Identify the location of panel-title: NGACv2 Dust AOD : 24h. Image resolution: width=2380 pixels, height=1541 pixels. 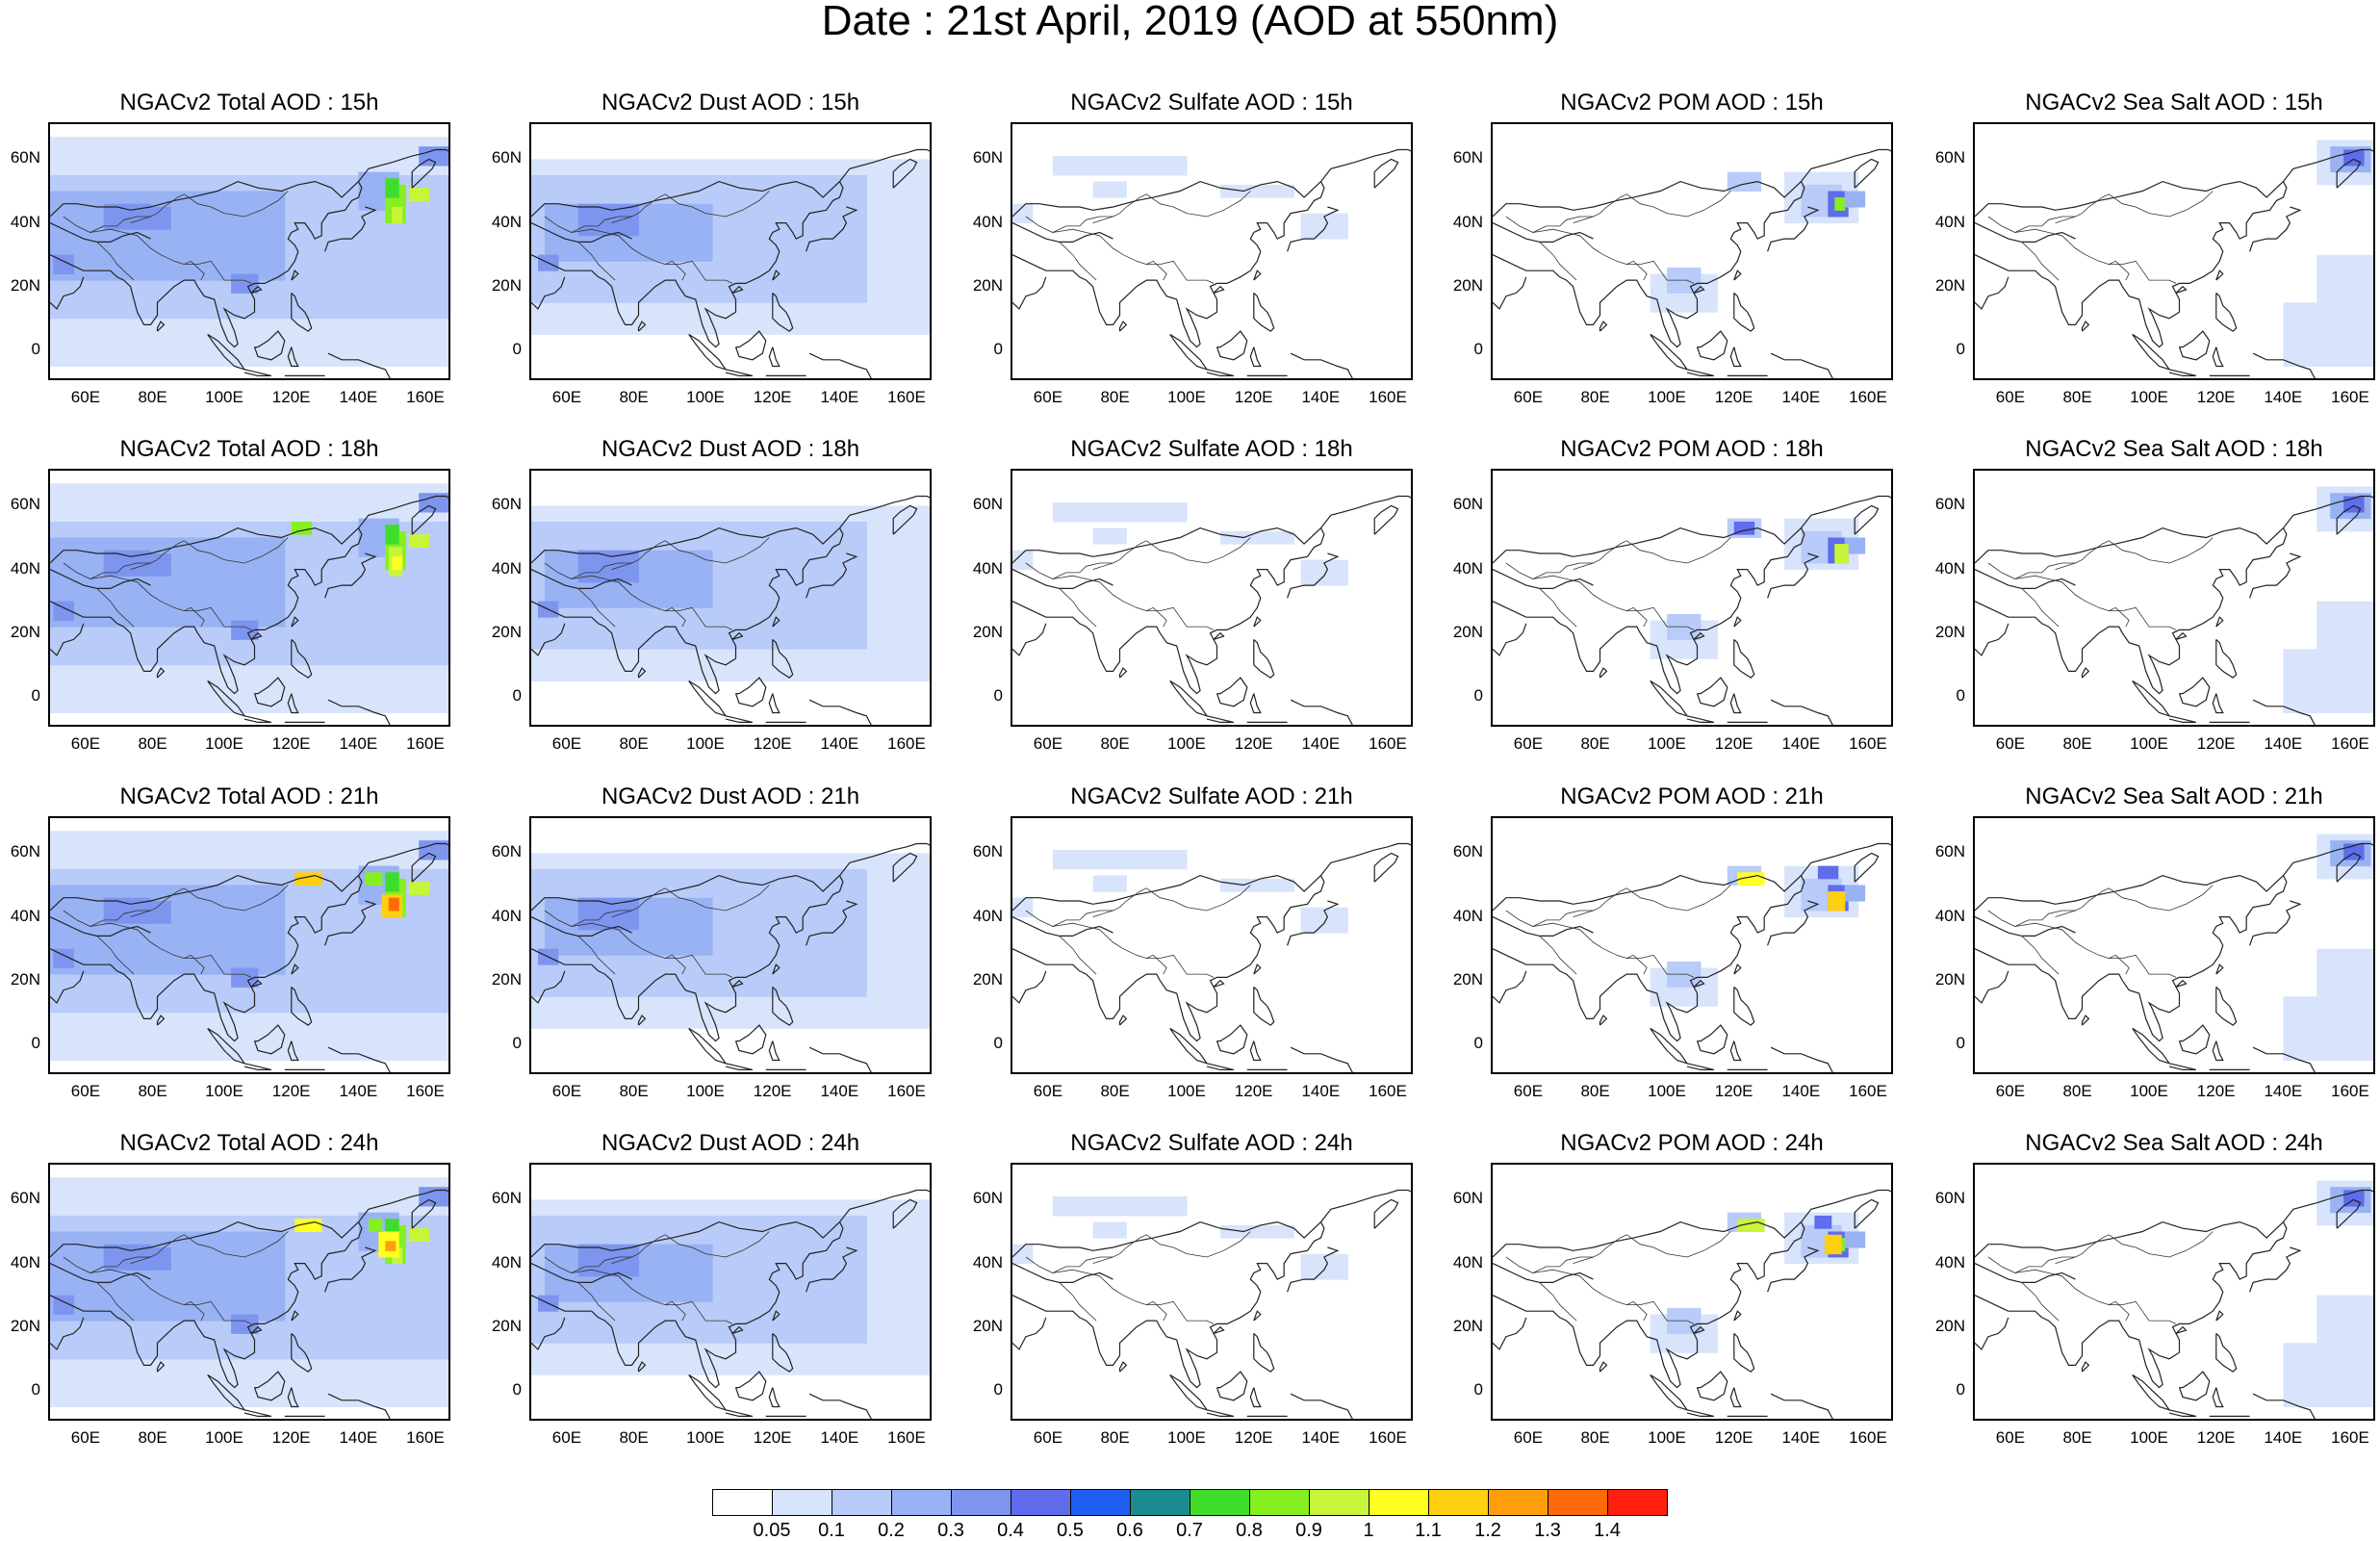
(730, 1143).